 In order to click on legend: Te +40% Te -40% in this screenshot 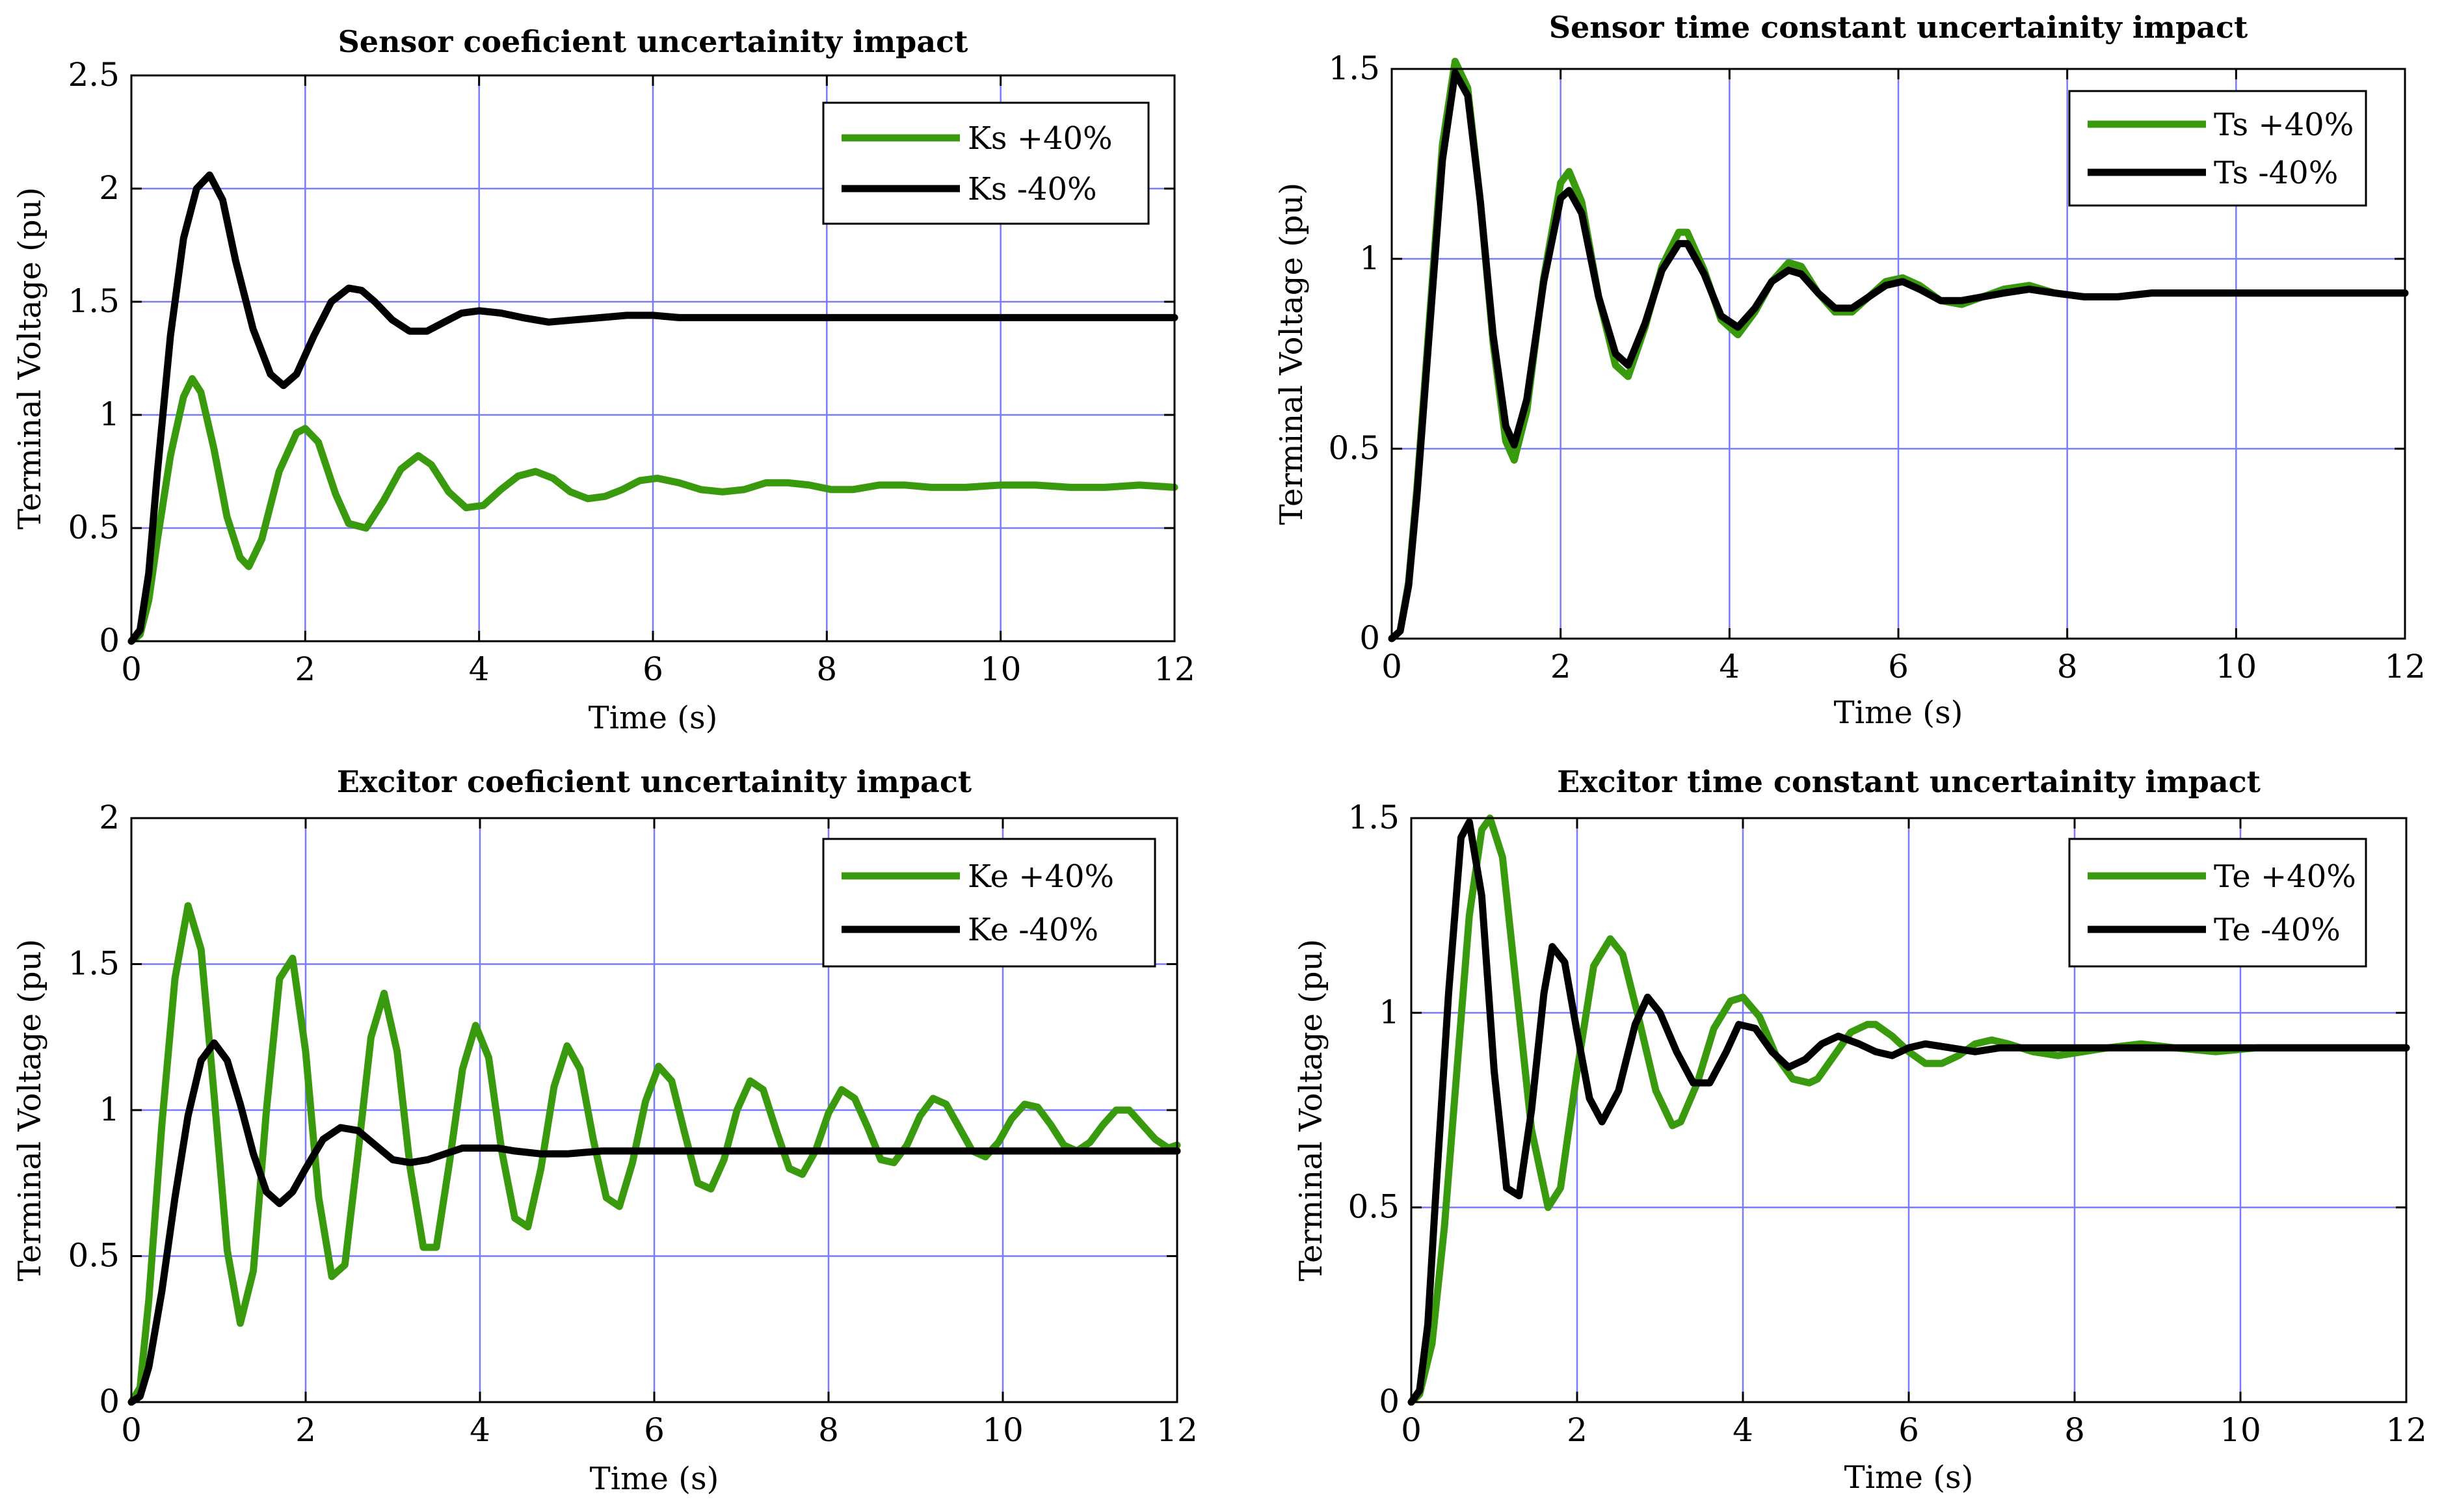, I will do `click(2217, 903)`.